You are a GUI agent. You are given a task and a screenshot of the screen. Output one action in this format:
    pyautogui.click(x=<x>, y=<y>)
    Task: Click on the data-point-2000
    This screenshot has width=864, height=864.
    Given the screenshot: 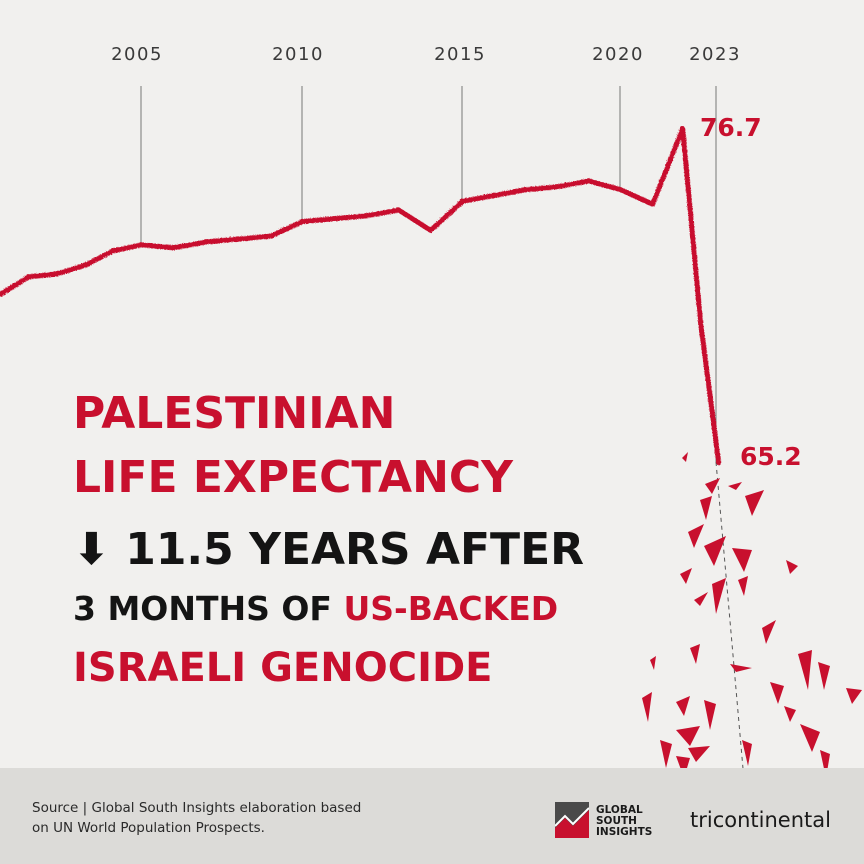 What is the action you would take?
    pyautogui.click(x=1, y=293)
    